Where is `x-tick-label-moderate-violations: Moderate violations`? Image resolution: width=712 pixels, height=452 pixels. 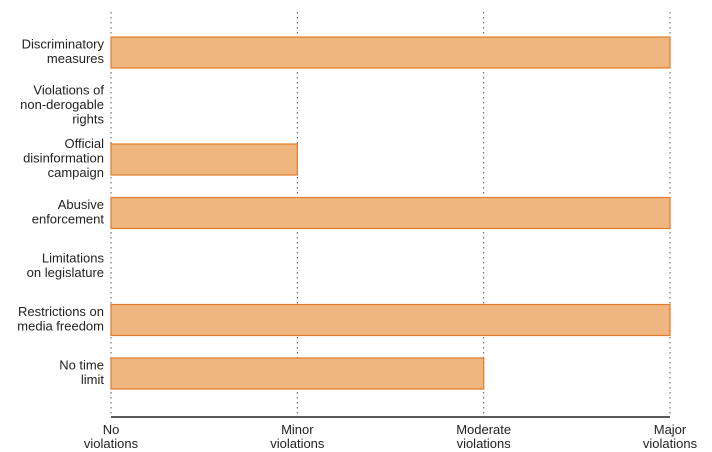 x-tick-label-moderate-violations: Moderate violations is located at coordinates (483, 436).